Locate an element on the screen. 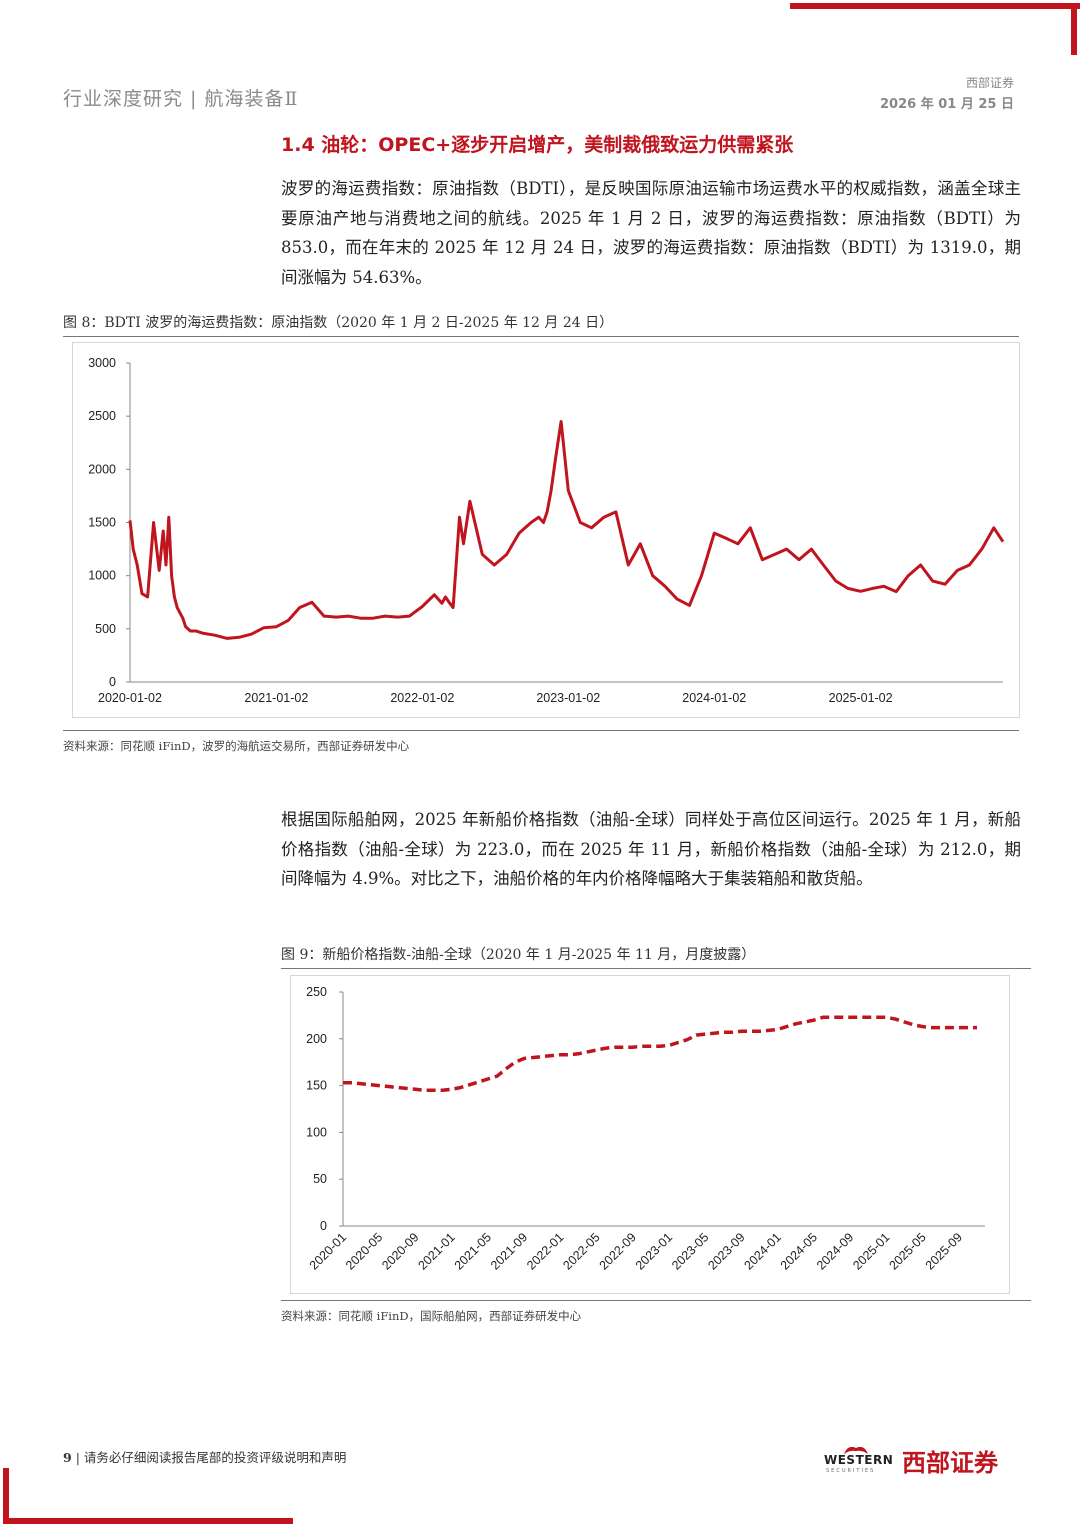  figure-9-bottom-rule is located at coordinates (656, 1300).